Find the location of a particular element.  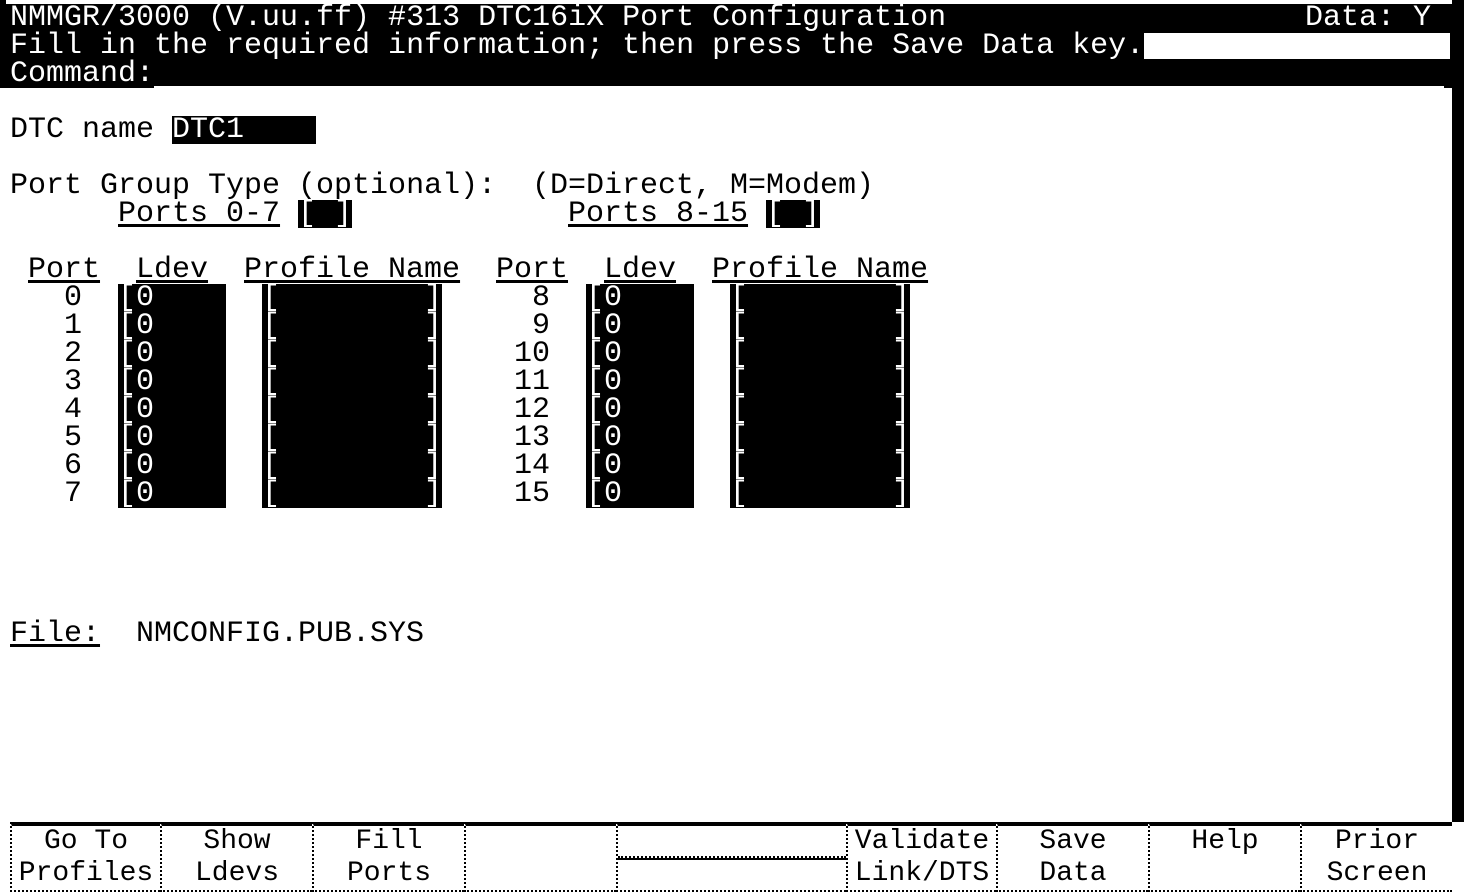

function-key-label: Fill is located at coordinates (389, 841).